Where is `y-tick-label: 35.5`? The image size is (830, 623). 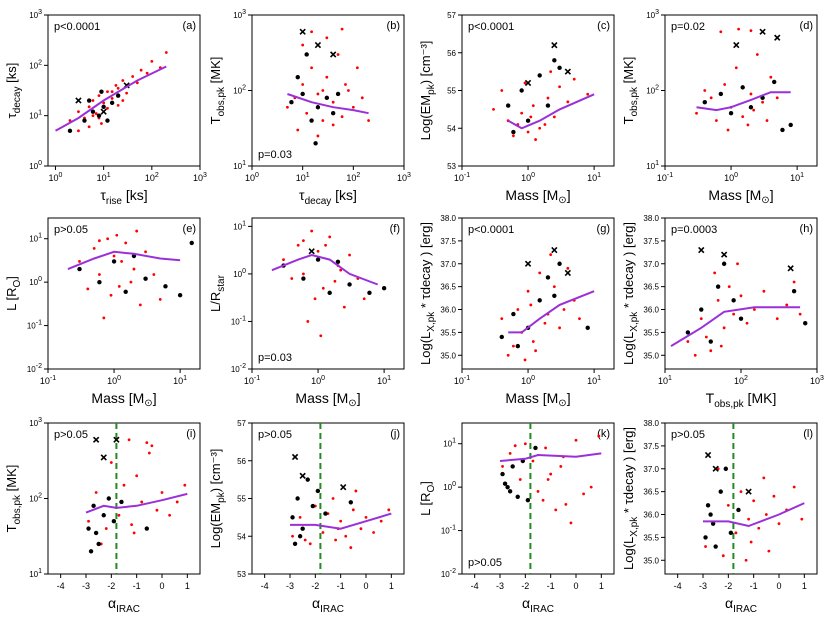
y-tick-label: 35.5 is located at coordinates (651, 537).